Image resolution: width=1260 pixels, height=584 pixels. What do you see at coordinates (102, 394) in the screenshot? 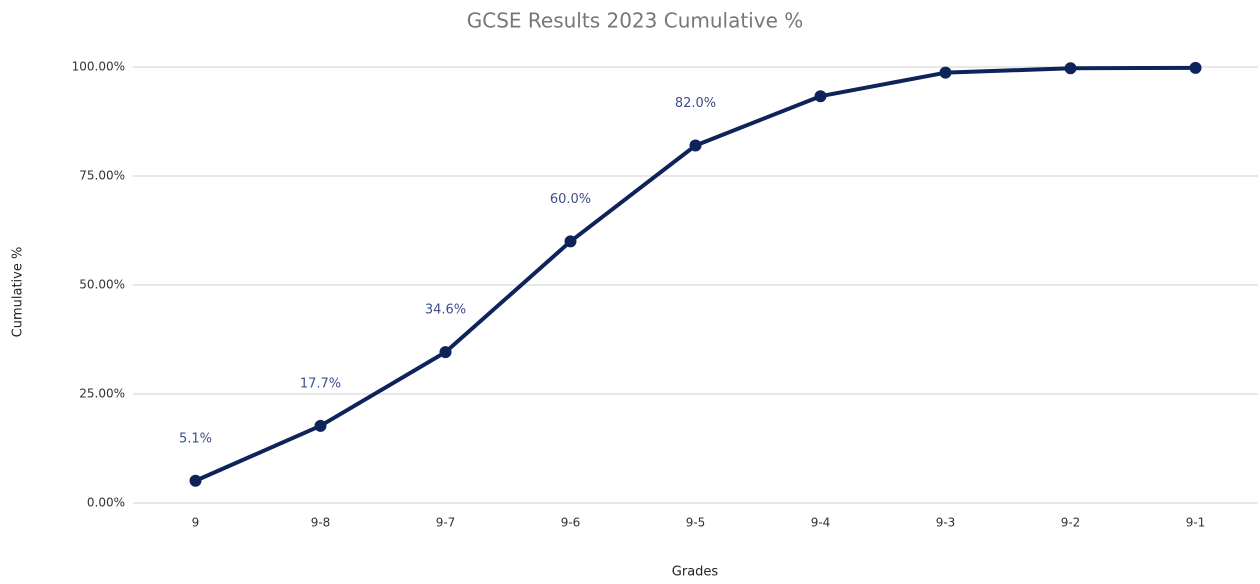
I see `y-tick-label: 25.00%` at bounding box center [102, 394].